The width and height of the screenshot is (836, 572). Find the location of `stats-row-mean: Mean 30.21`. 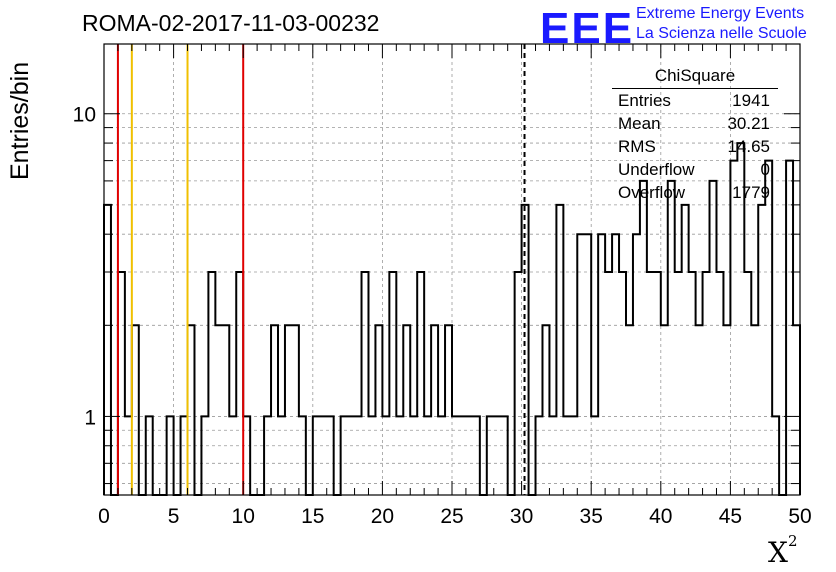

stats-row-mean: Mean 30.21 is located at coordinates (695, 123).